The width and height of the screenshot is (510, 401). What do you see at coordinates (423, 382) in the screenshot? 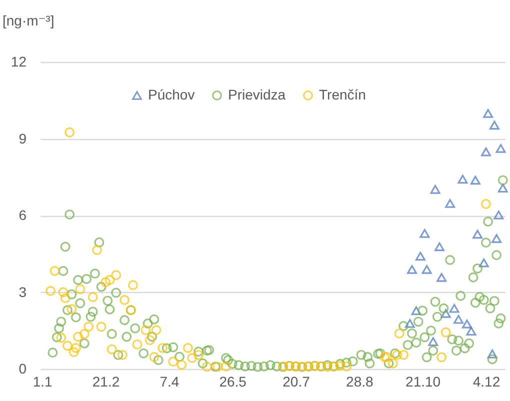
I see `x-tick-label: 21.10` at bounding box center [423, 382].